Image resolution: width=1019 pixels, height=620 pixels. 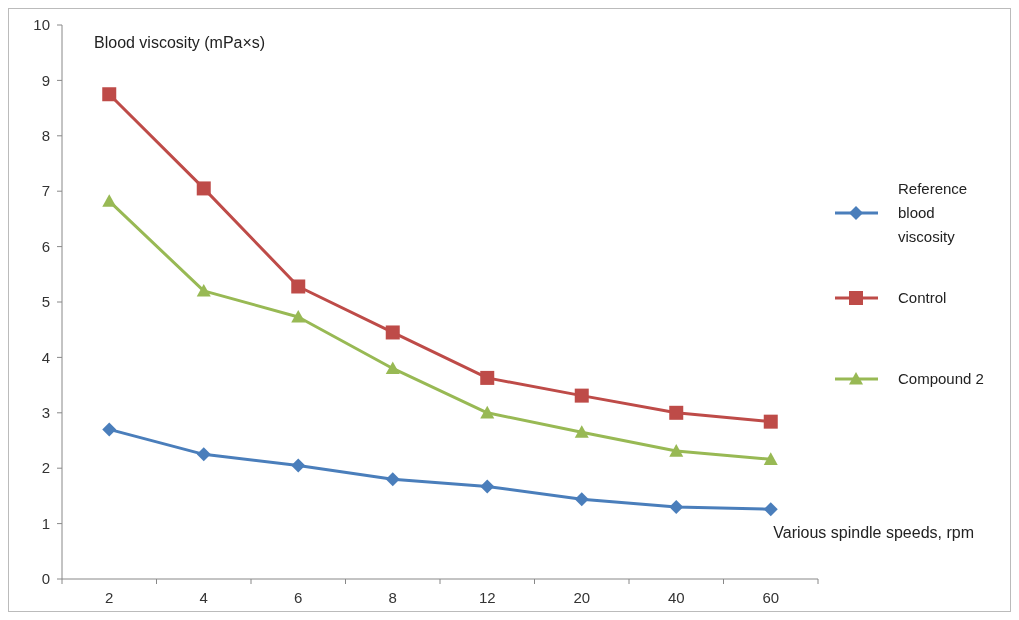 I want to click on y-tick-label: 7, so click(x=45, y=191).